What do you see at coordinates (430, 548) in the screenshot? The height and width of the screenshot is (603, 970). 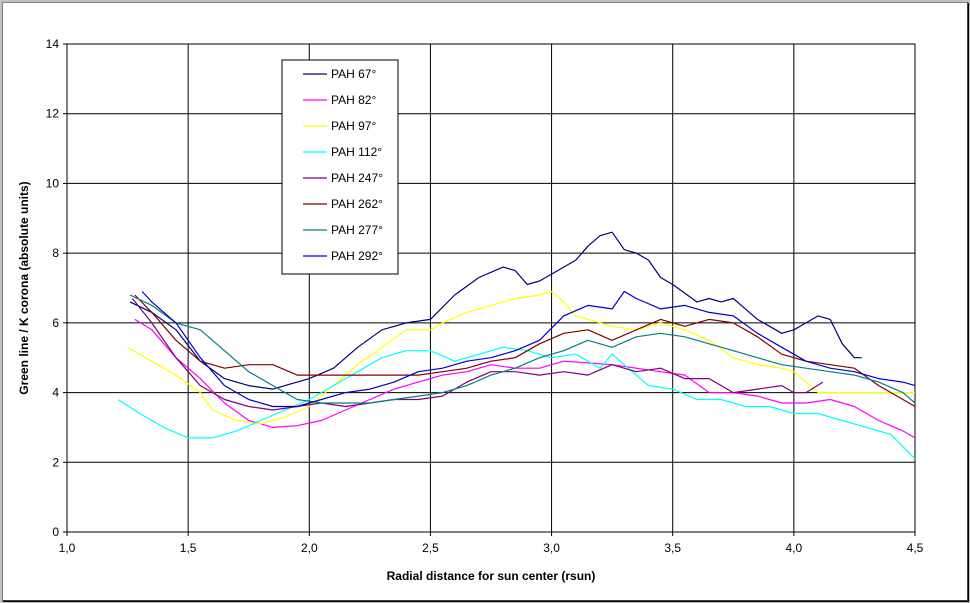 I see `x-tick-label: 2,5` at bounding box center [430, 548].